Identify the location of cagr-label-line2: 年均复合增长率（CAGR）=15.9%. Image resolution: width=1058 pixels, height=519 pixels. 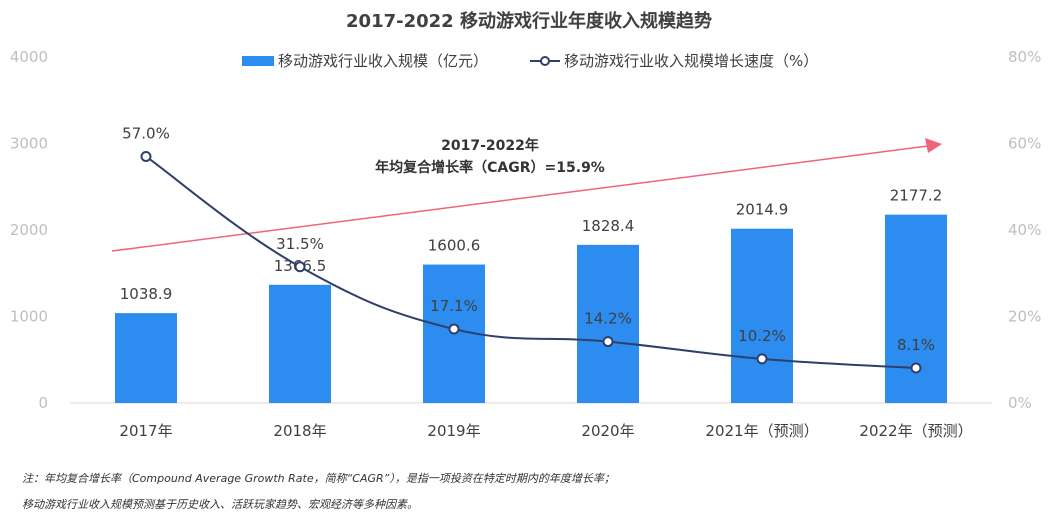
(490, 167).